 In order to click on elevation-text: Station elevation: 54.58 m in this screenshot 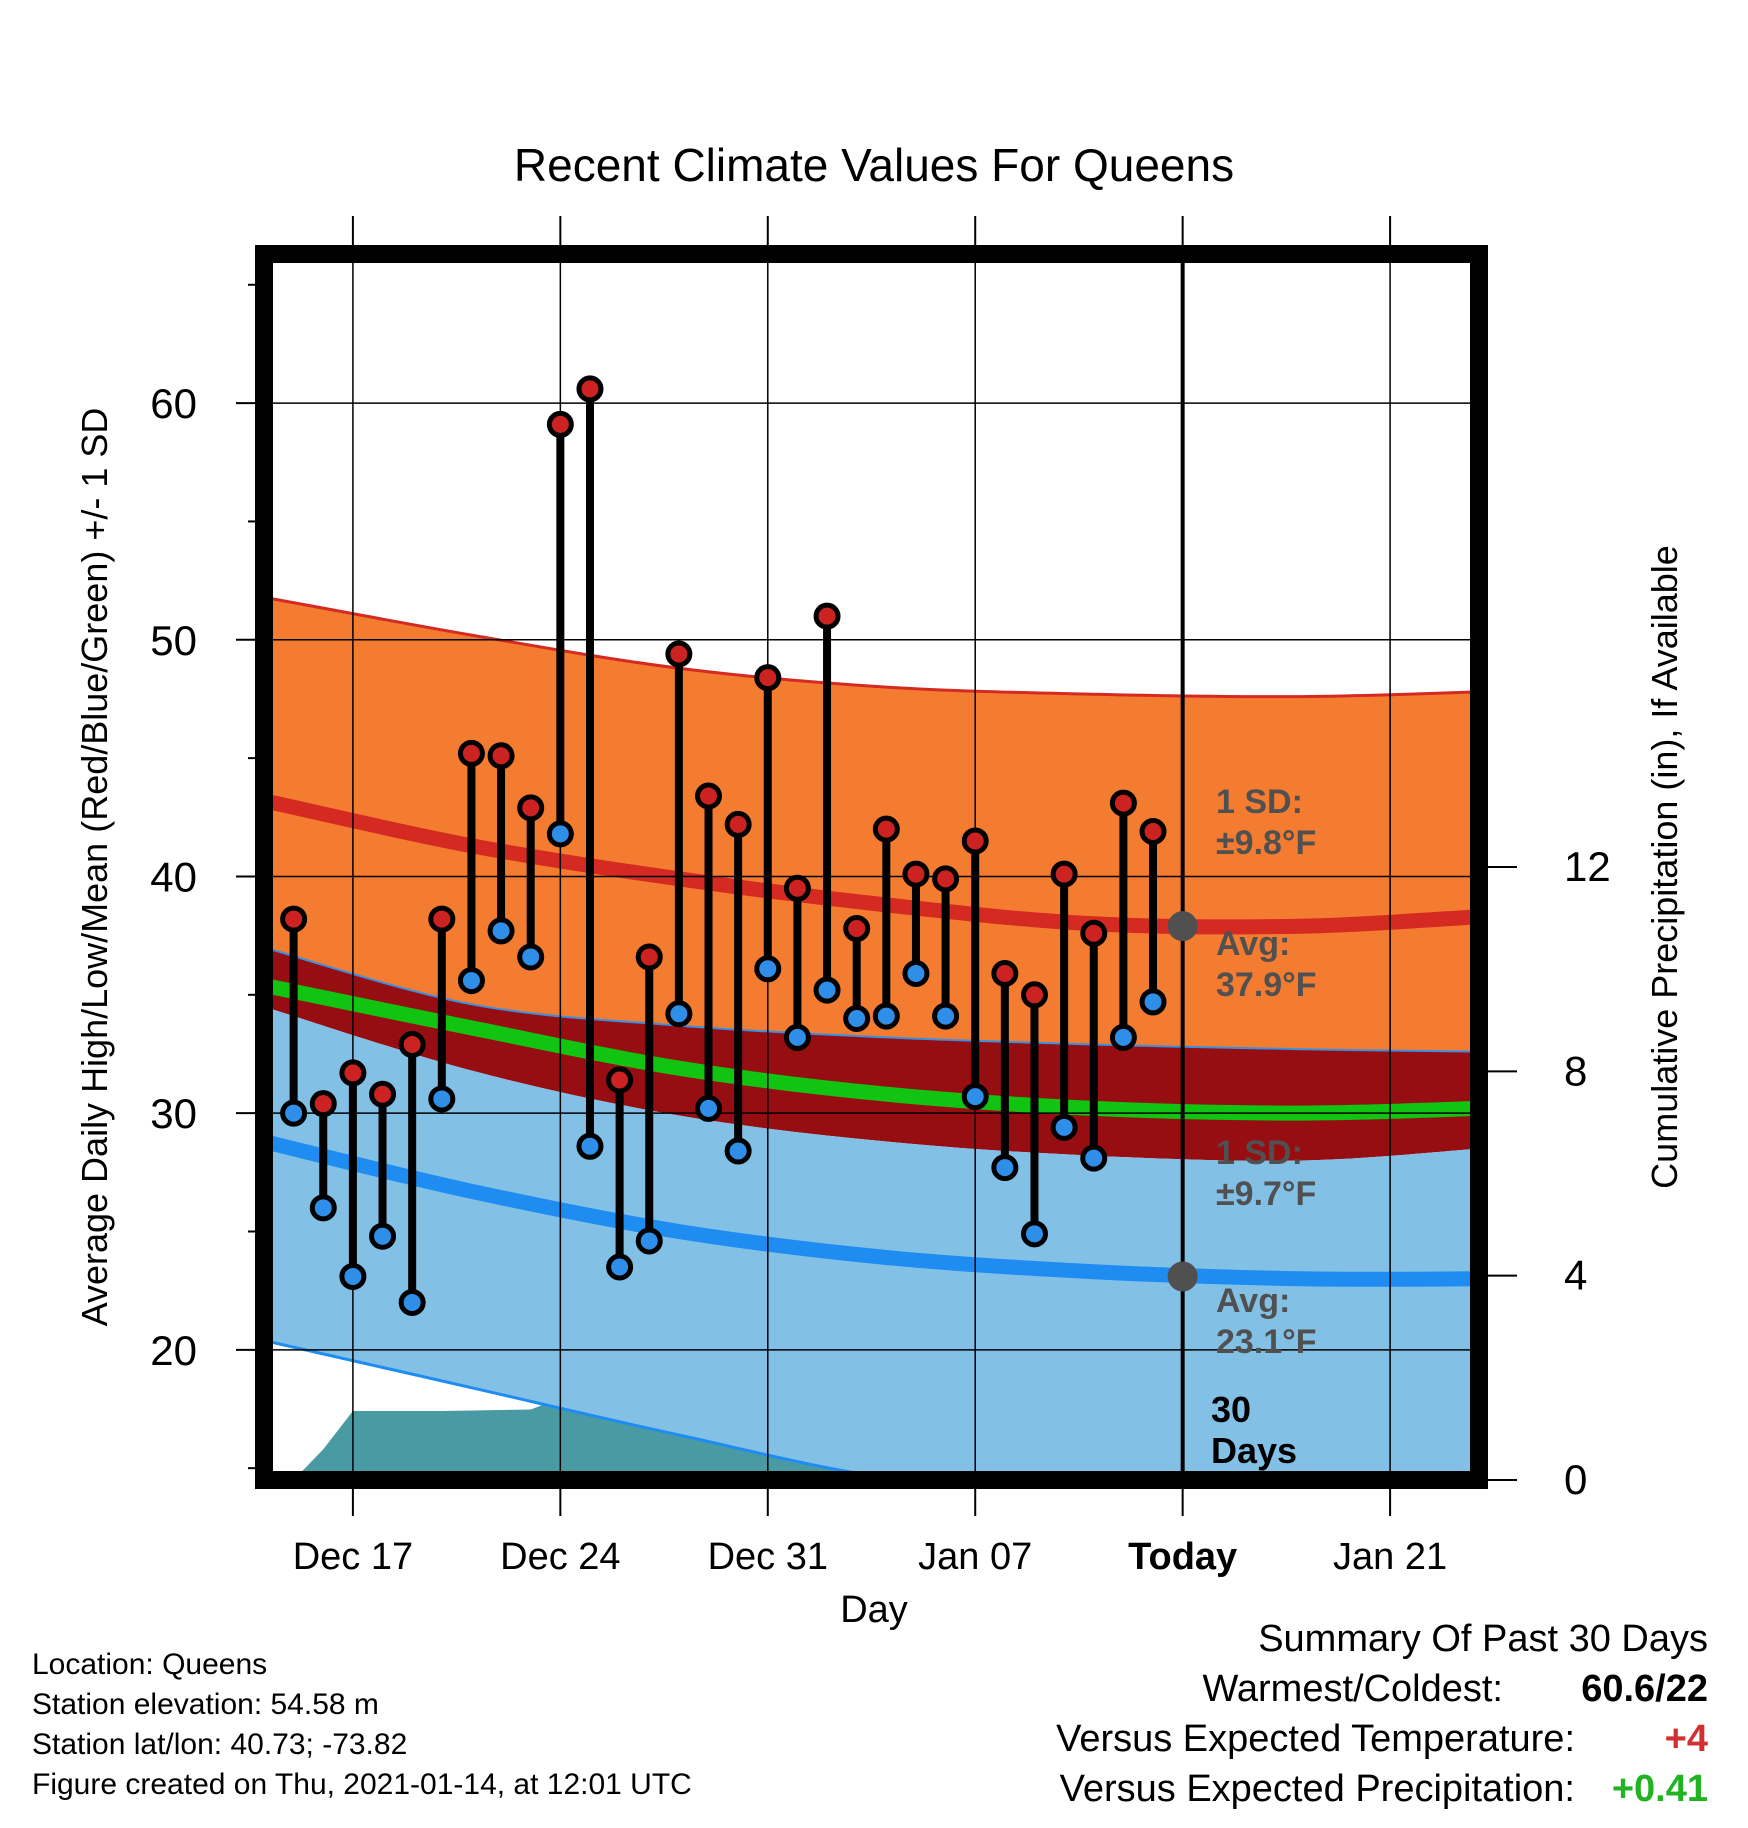, I will do `click(205, 1704)`.